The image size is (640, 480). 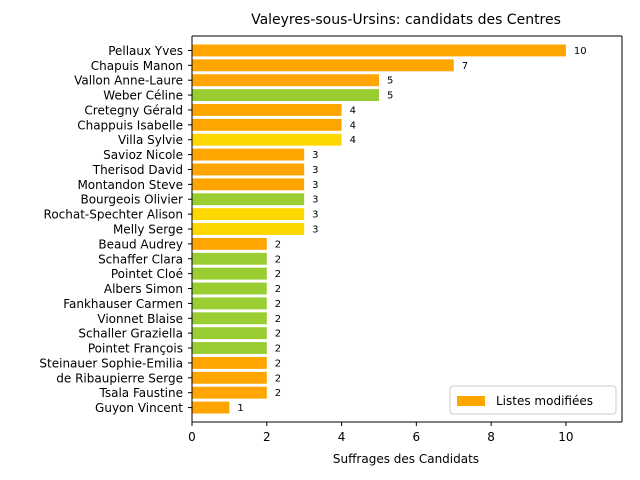 I want to click on x-axis-label: Suffrages des Candidats, so click(x=406, y=459).